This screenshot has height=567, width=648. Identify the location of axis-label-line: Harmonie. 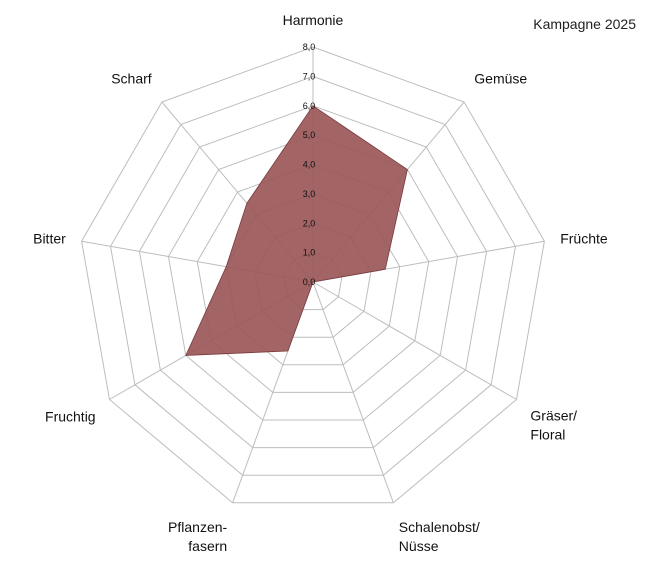
(313, 20).